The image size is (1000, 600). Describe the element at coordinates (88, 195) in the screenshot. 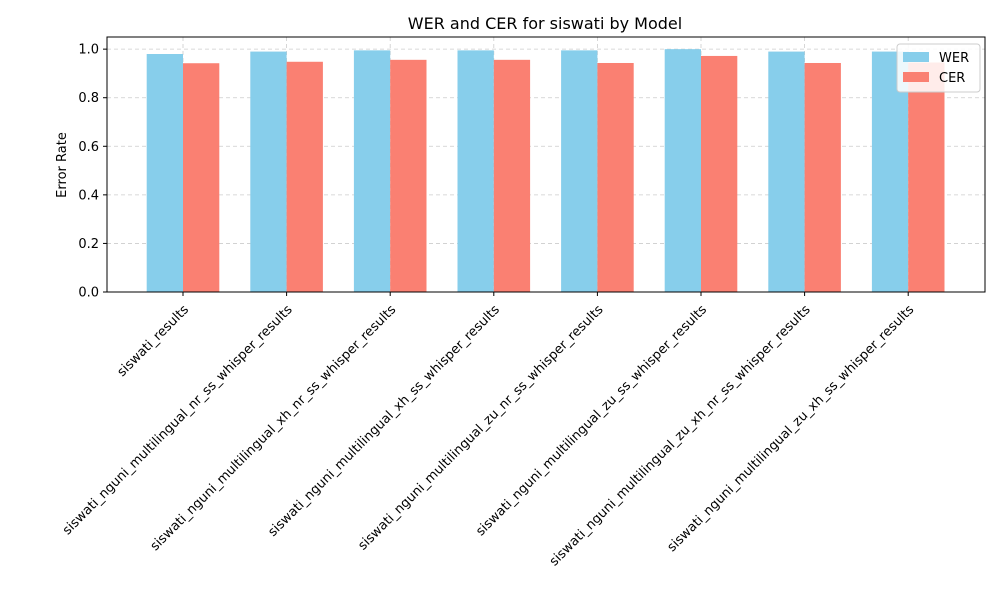

I see `y-tick-label: 0.4` at that location.